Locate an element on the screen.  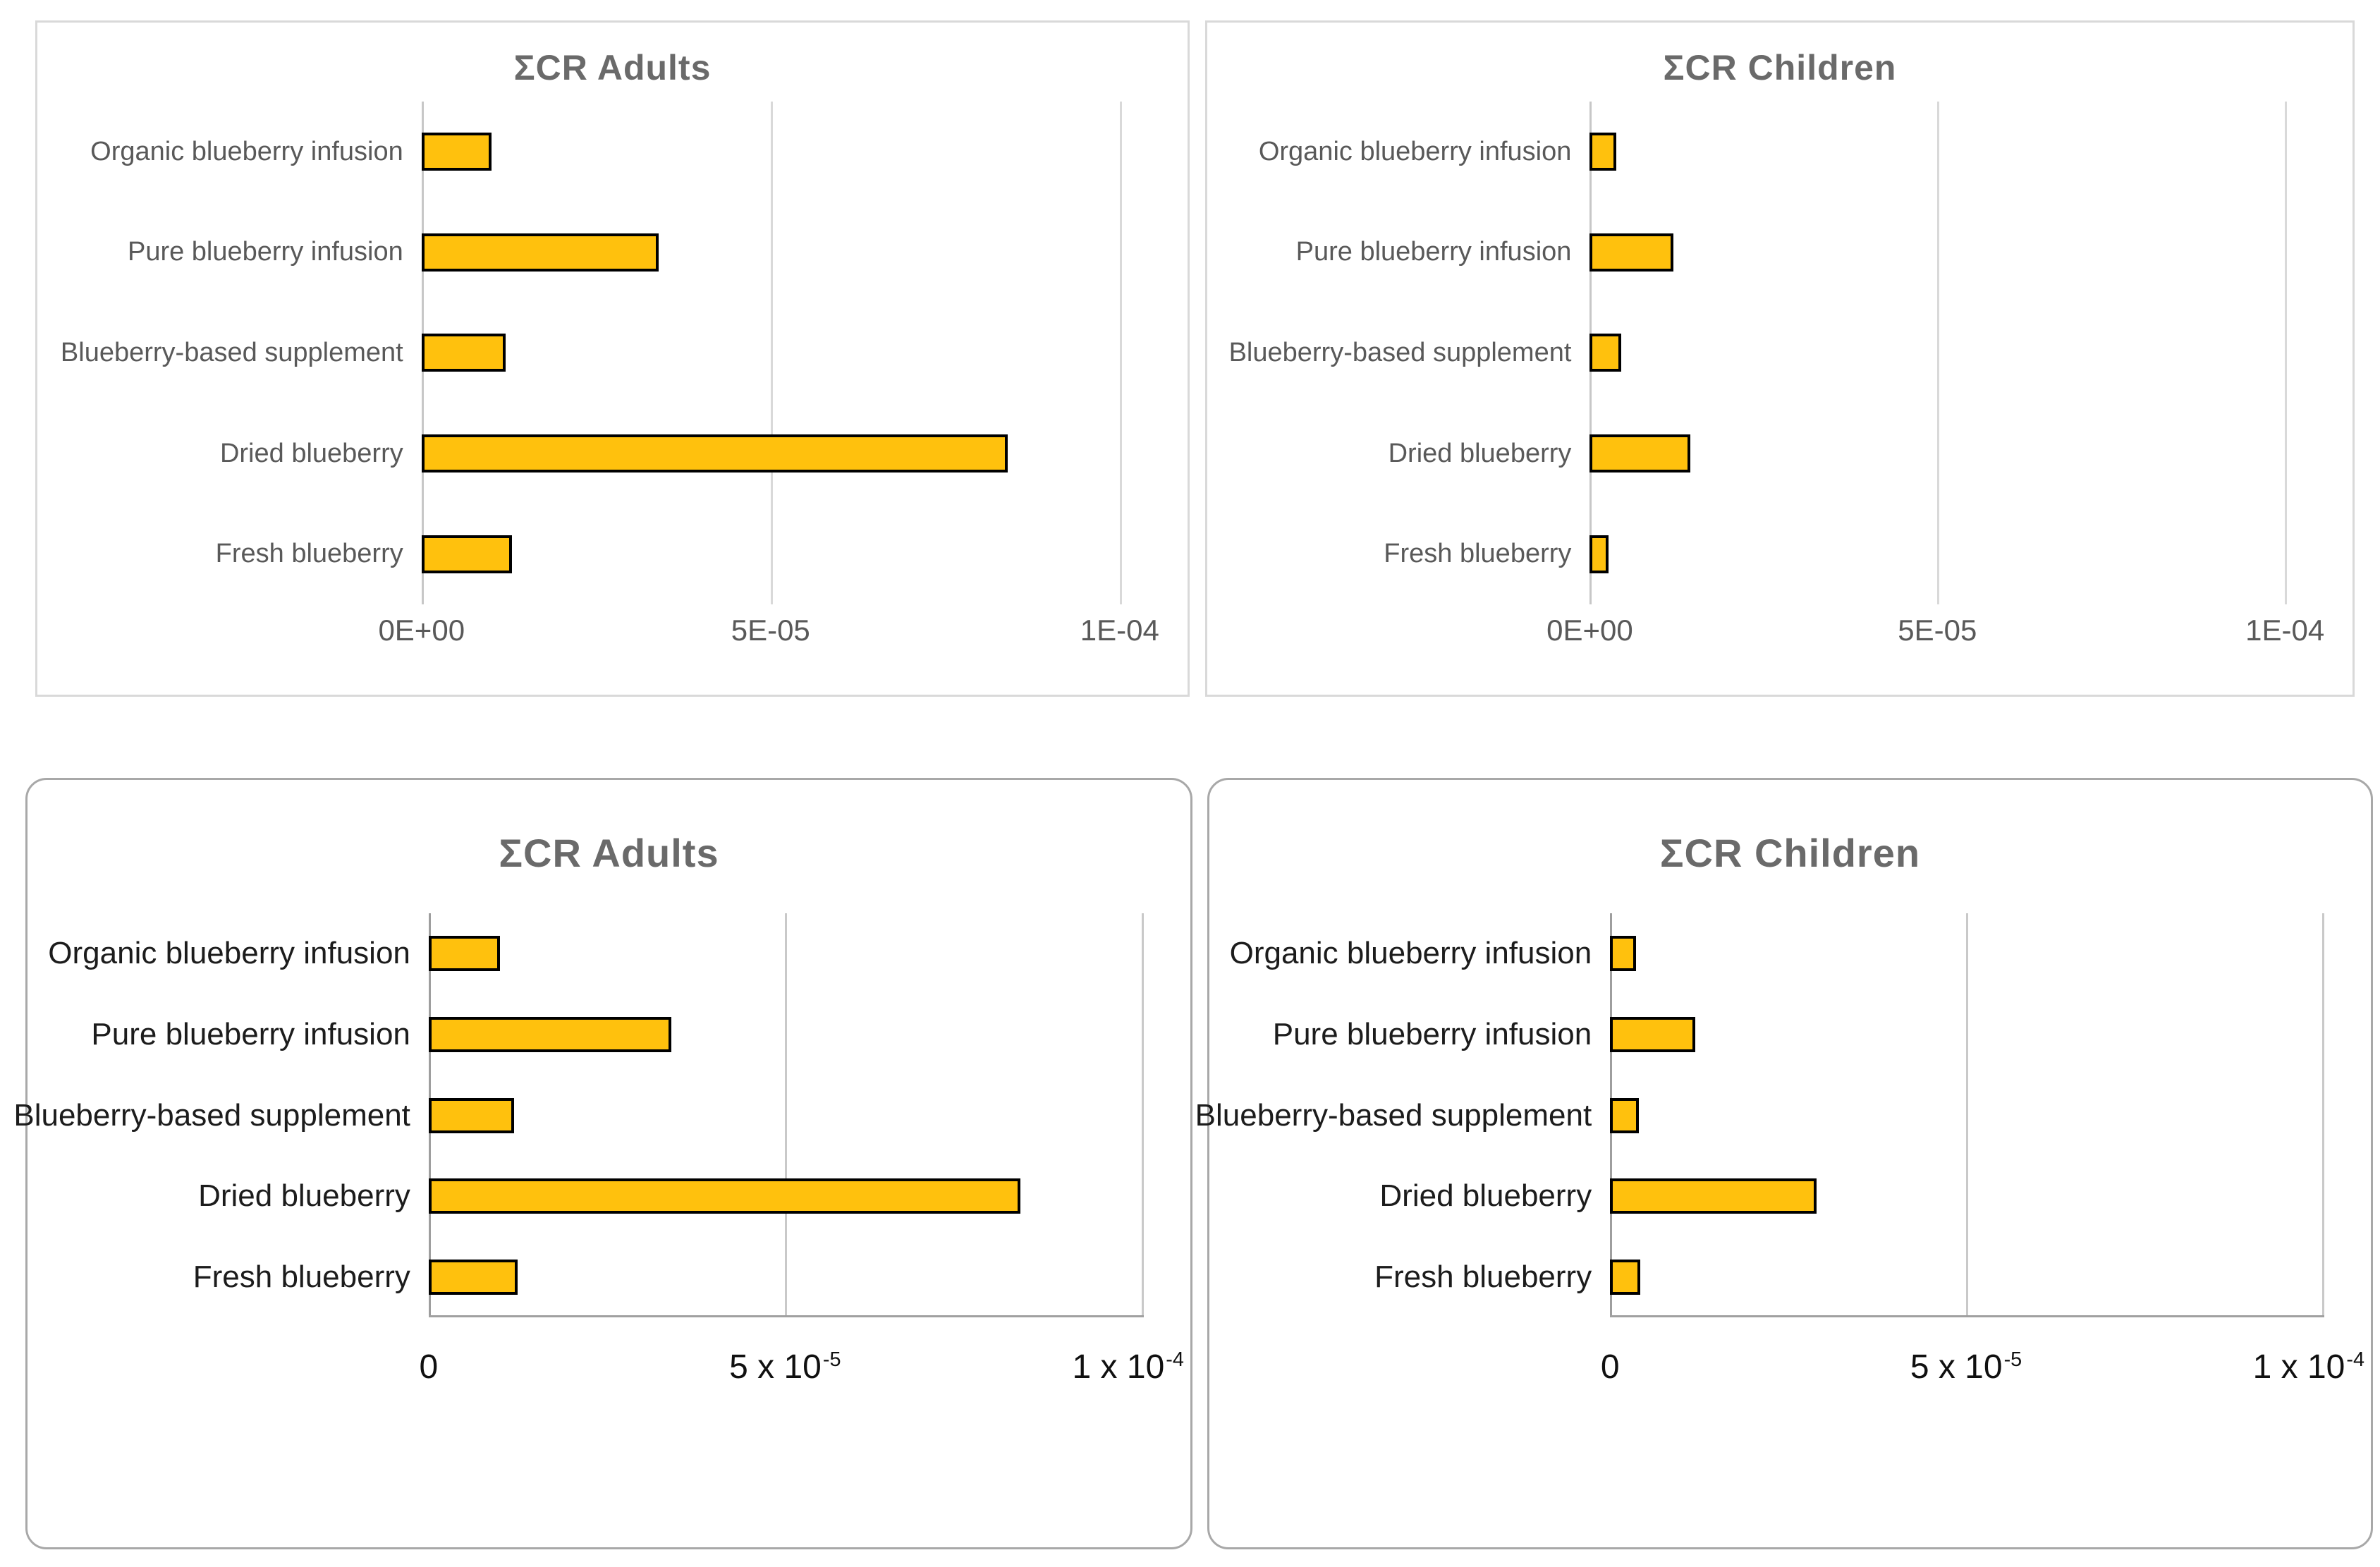
axis-tick-label: 0 is located at coordinates (1610, 1367).